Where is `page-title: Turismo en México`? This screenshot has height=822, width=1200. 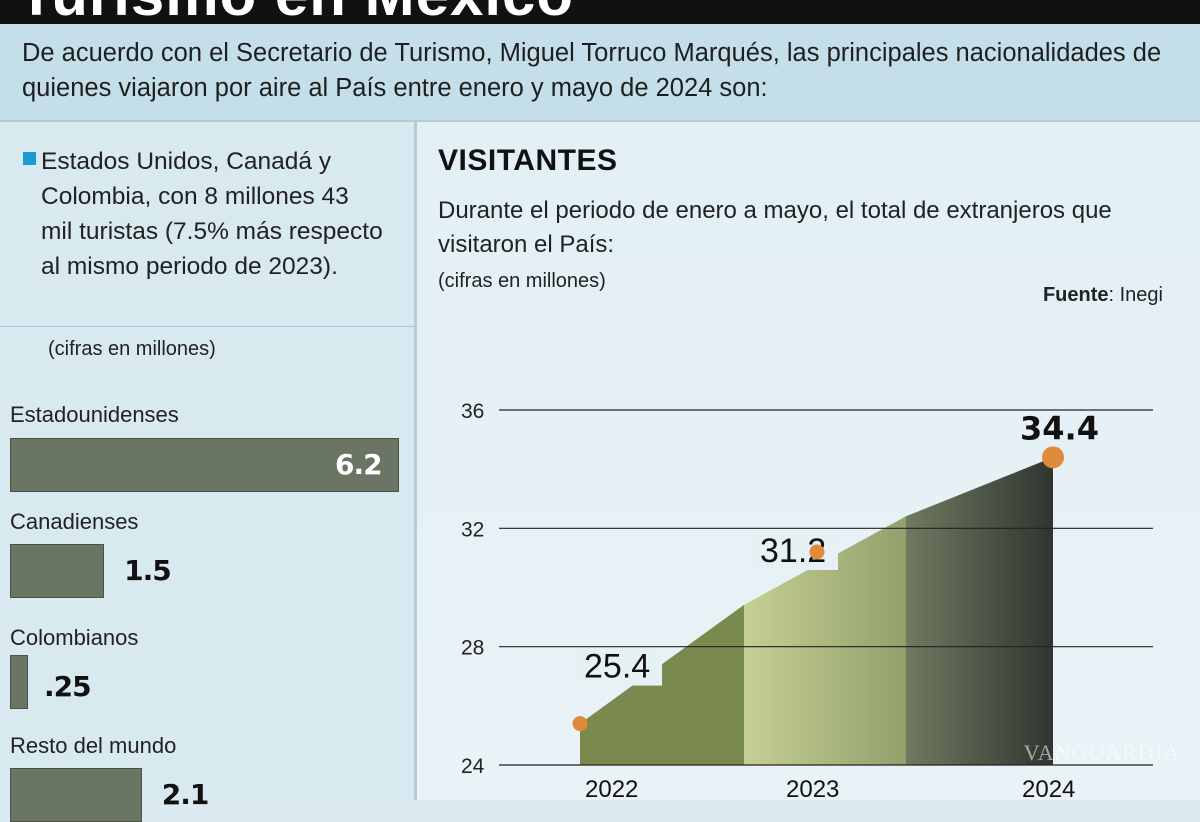
page-title: Turismo en México is located at coordinates (296, 12).